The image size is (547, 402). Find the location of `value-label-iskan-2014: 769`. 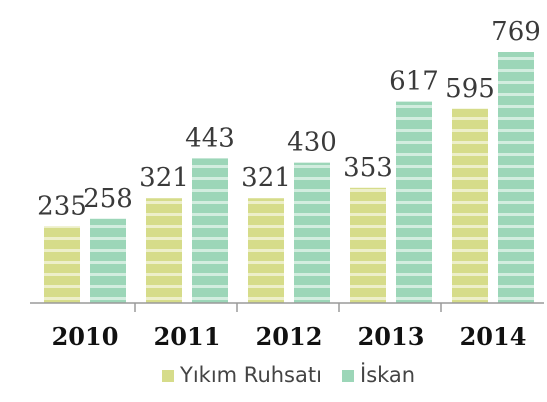

value-label-iskan-2014: 769 is located at coordinates (516, 32).